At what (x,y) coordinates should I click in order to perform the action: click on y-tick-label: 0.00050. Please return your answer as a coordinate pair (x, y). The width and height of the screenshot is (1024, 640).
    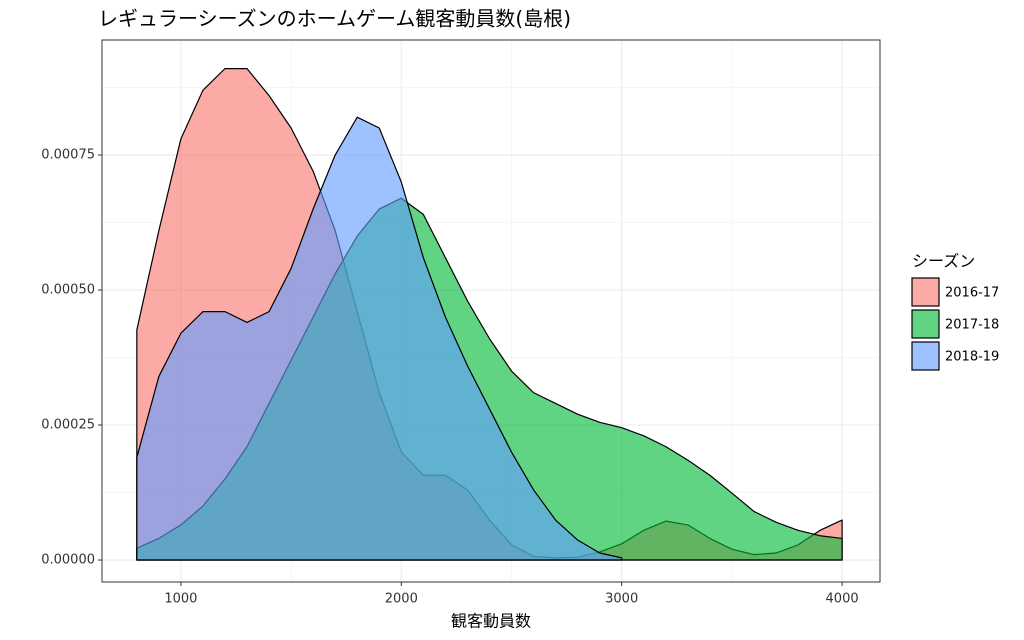
    Looking at the image, I should click on (68, 290).